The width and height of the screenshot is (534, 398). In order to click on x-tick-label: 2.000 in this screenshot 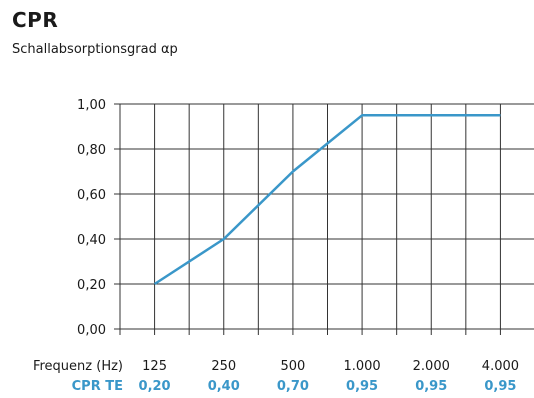, I will do `click(431, 366)`.